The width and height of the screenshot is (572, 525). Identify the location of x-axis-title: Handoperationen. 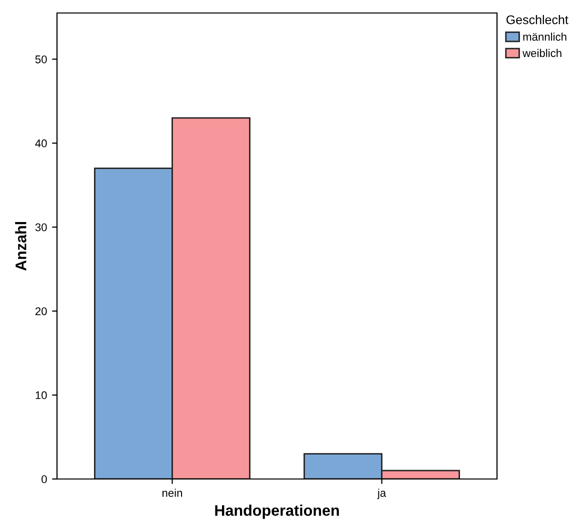
(277, 511).